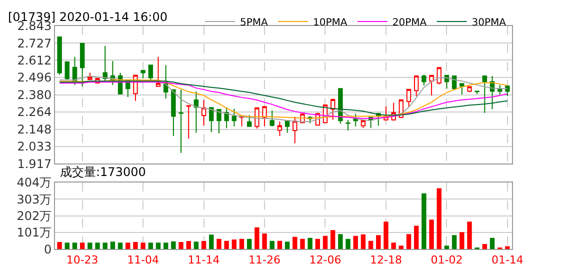  Describe the element at coordinates (34, 60) in the screenshot. I see `y-tick-label: 2.612` at that location.